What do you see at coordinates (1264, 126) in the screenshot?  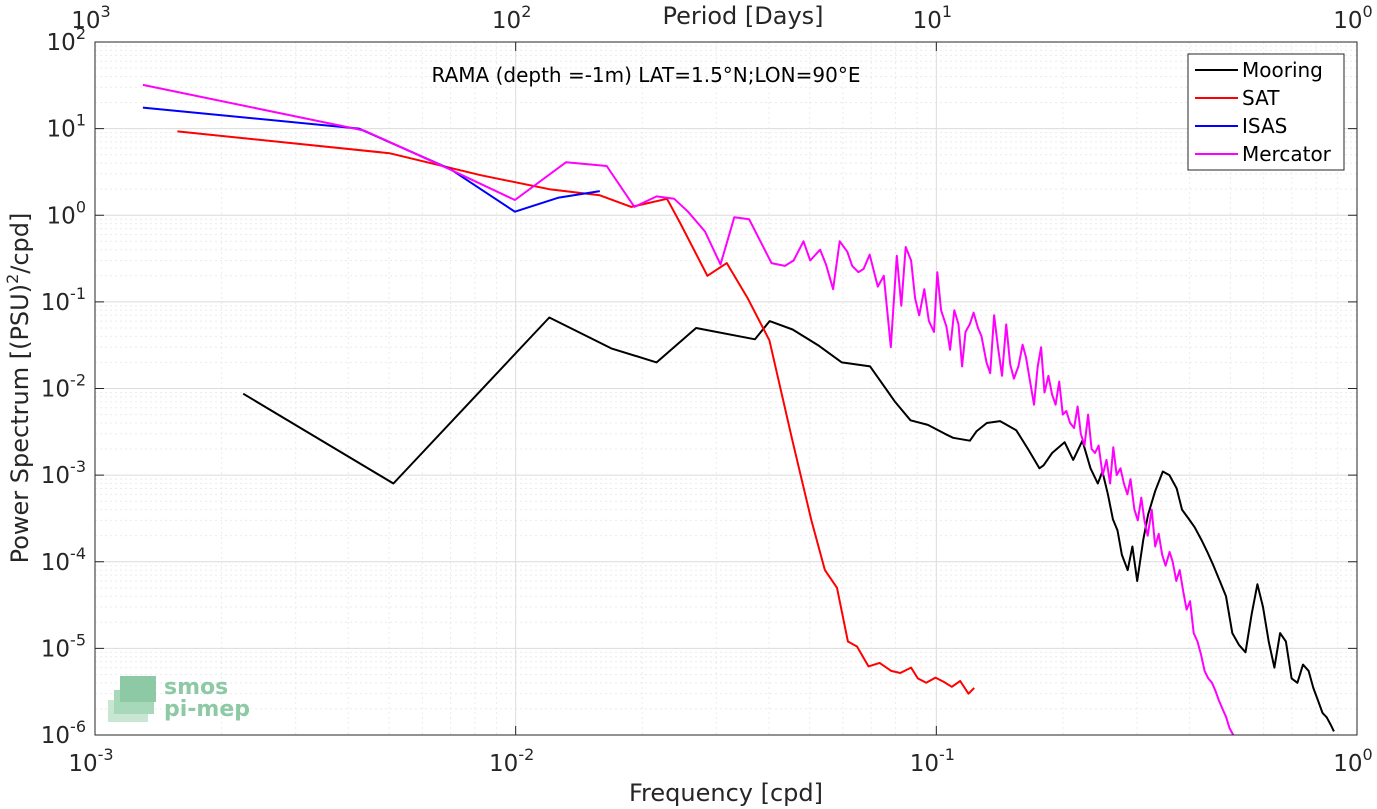 I see `legend-label-isas: ISAS` at bounding box center [1264, 126].